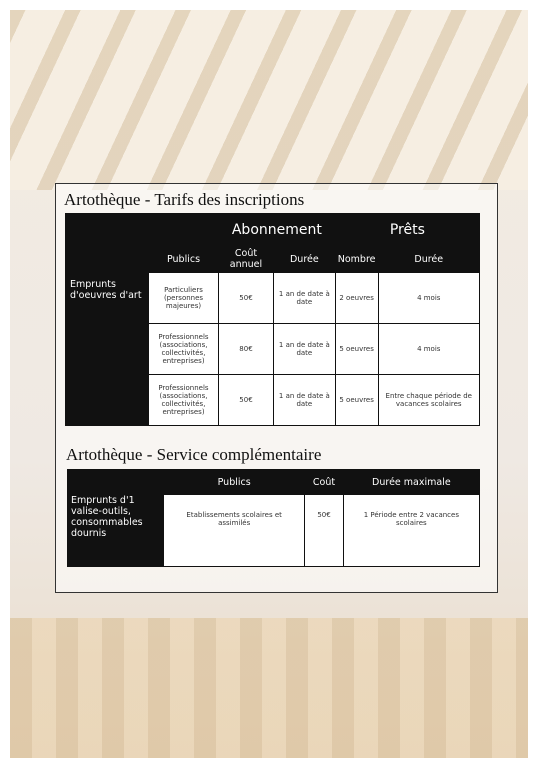  What do you see at coordinates (183, 298) in the screenshot?
I see `table-cell: Particuliers (personnes majeures)` at bounding box center [183, 298].